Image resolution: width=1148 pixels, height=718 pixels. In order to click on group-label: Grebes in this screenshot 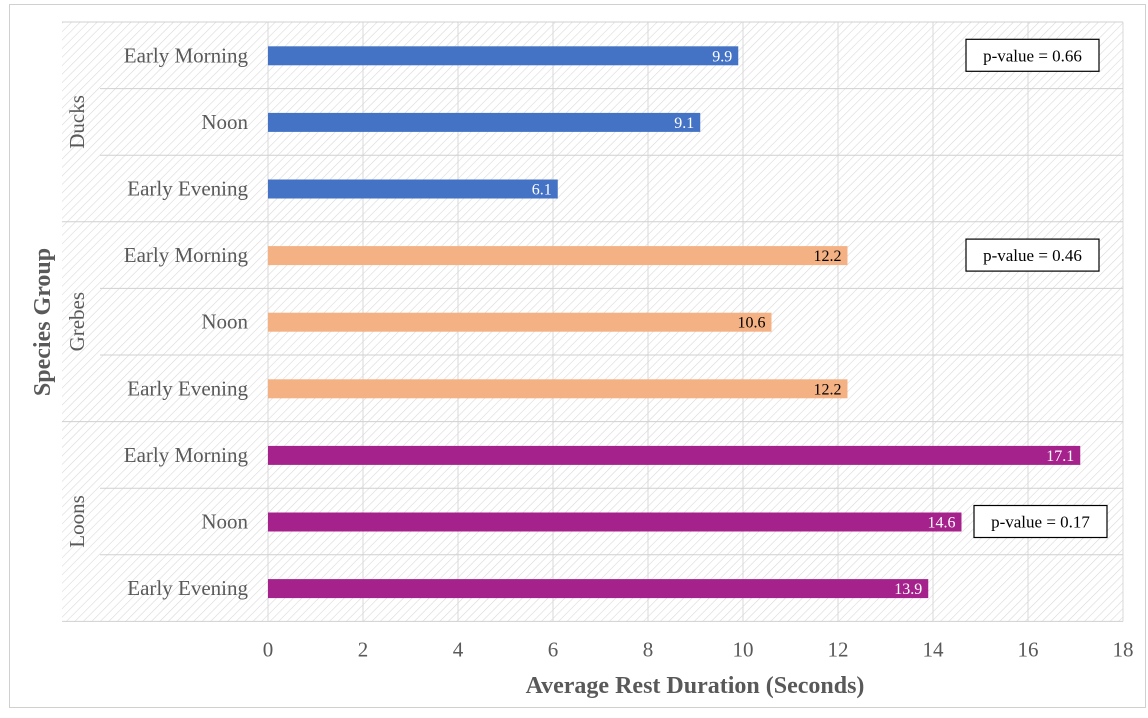, I will do `click(77, 321)`.